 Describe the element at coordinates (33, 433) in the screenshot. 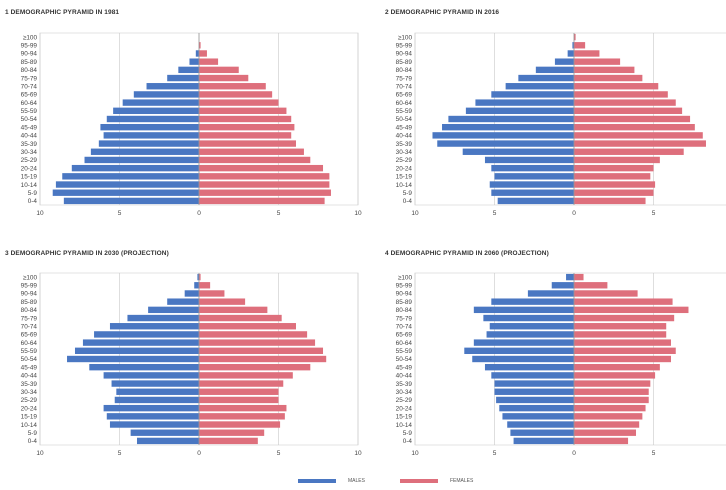

I see `age-tick-label: 5-9` at that location.